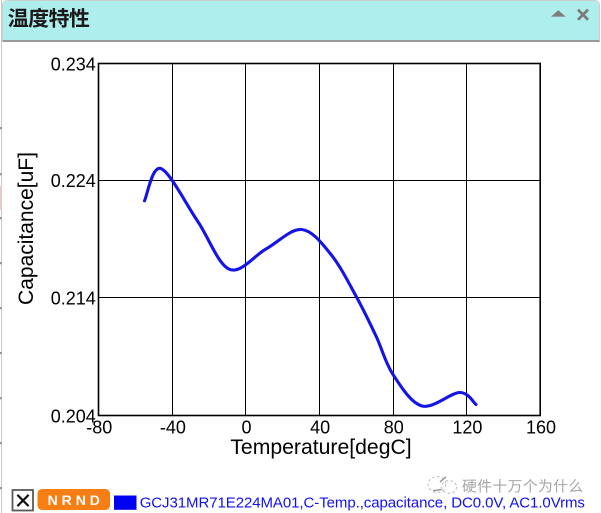  What do you see at coordinates (394, 428) in the screenshot?
I see `svg-text: 80` at bounding box center [394, 428].